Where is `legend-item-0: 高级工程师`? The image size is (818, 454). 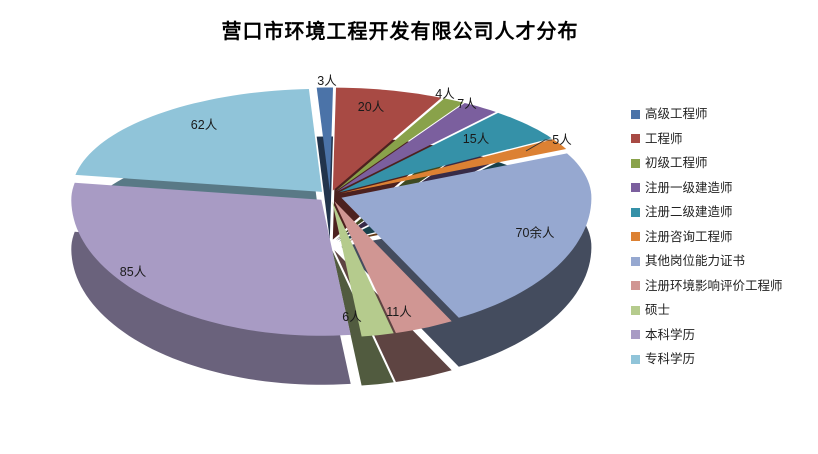 legend-item-0: 高级工程师 is located at coordinates (707, 114).